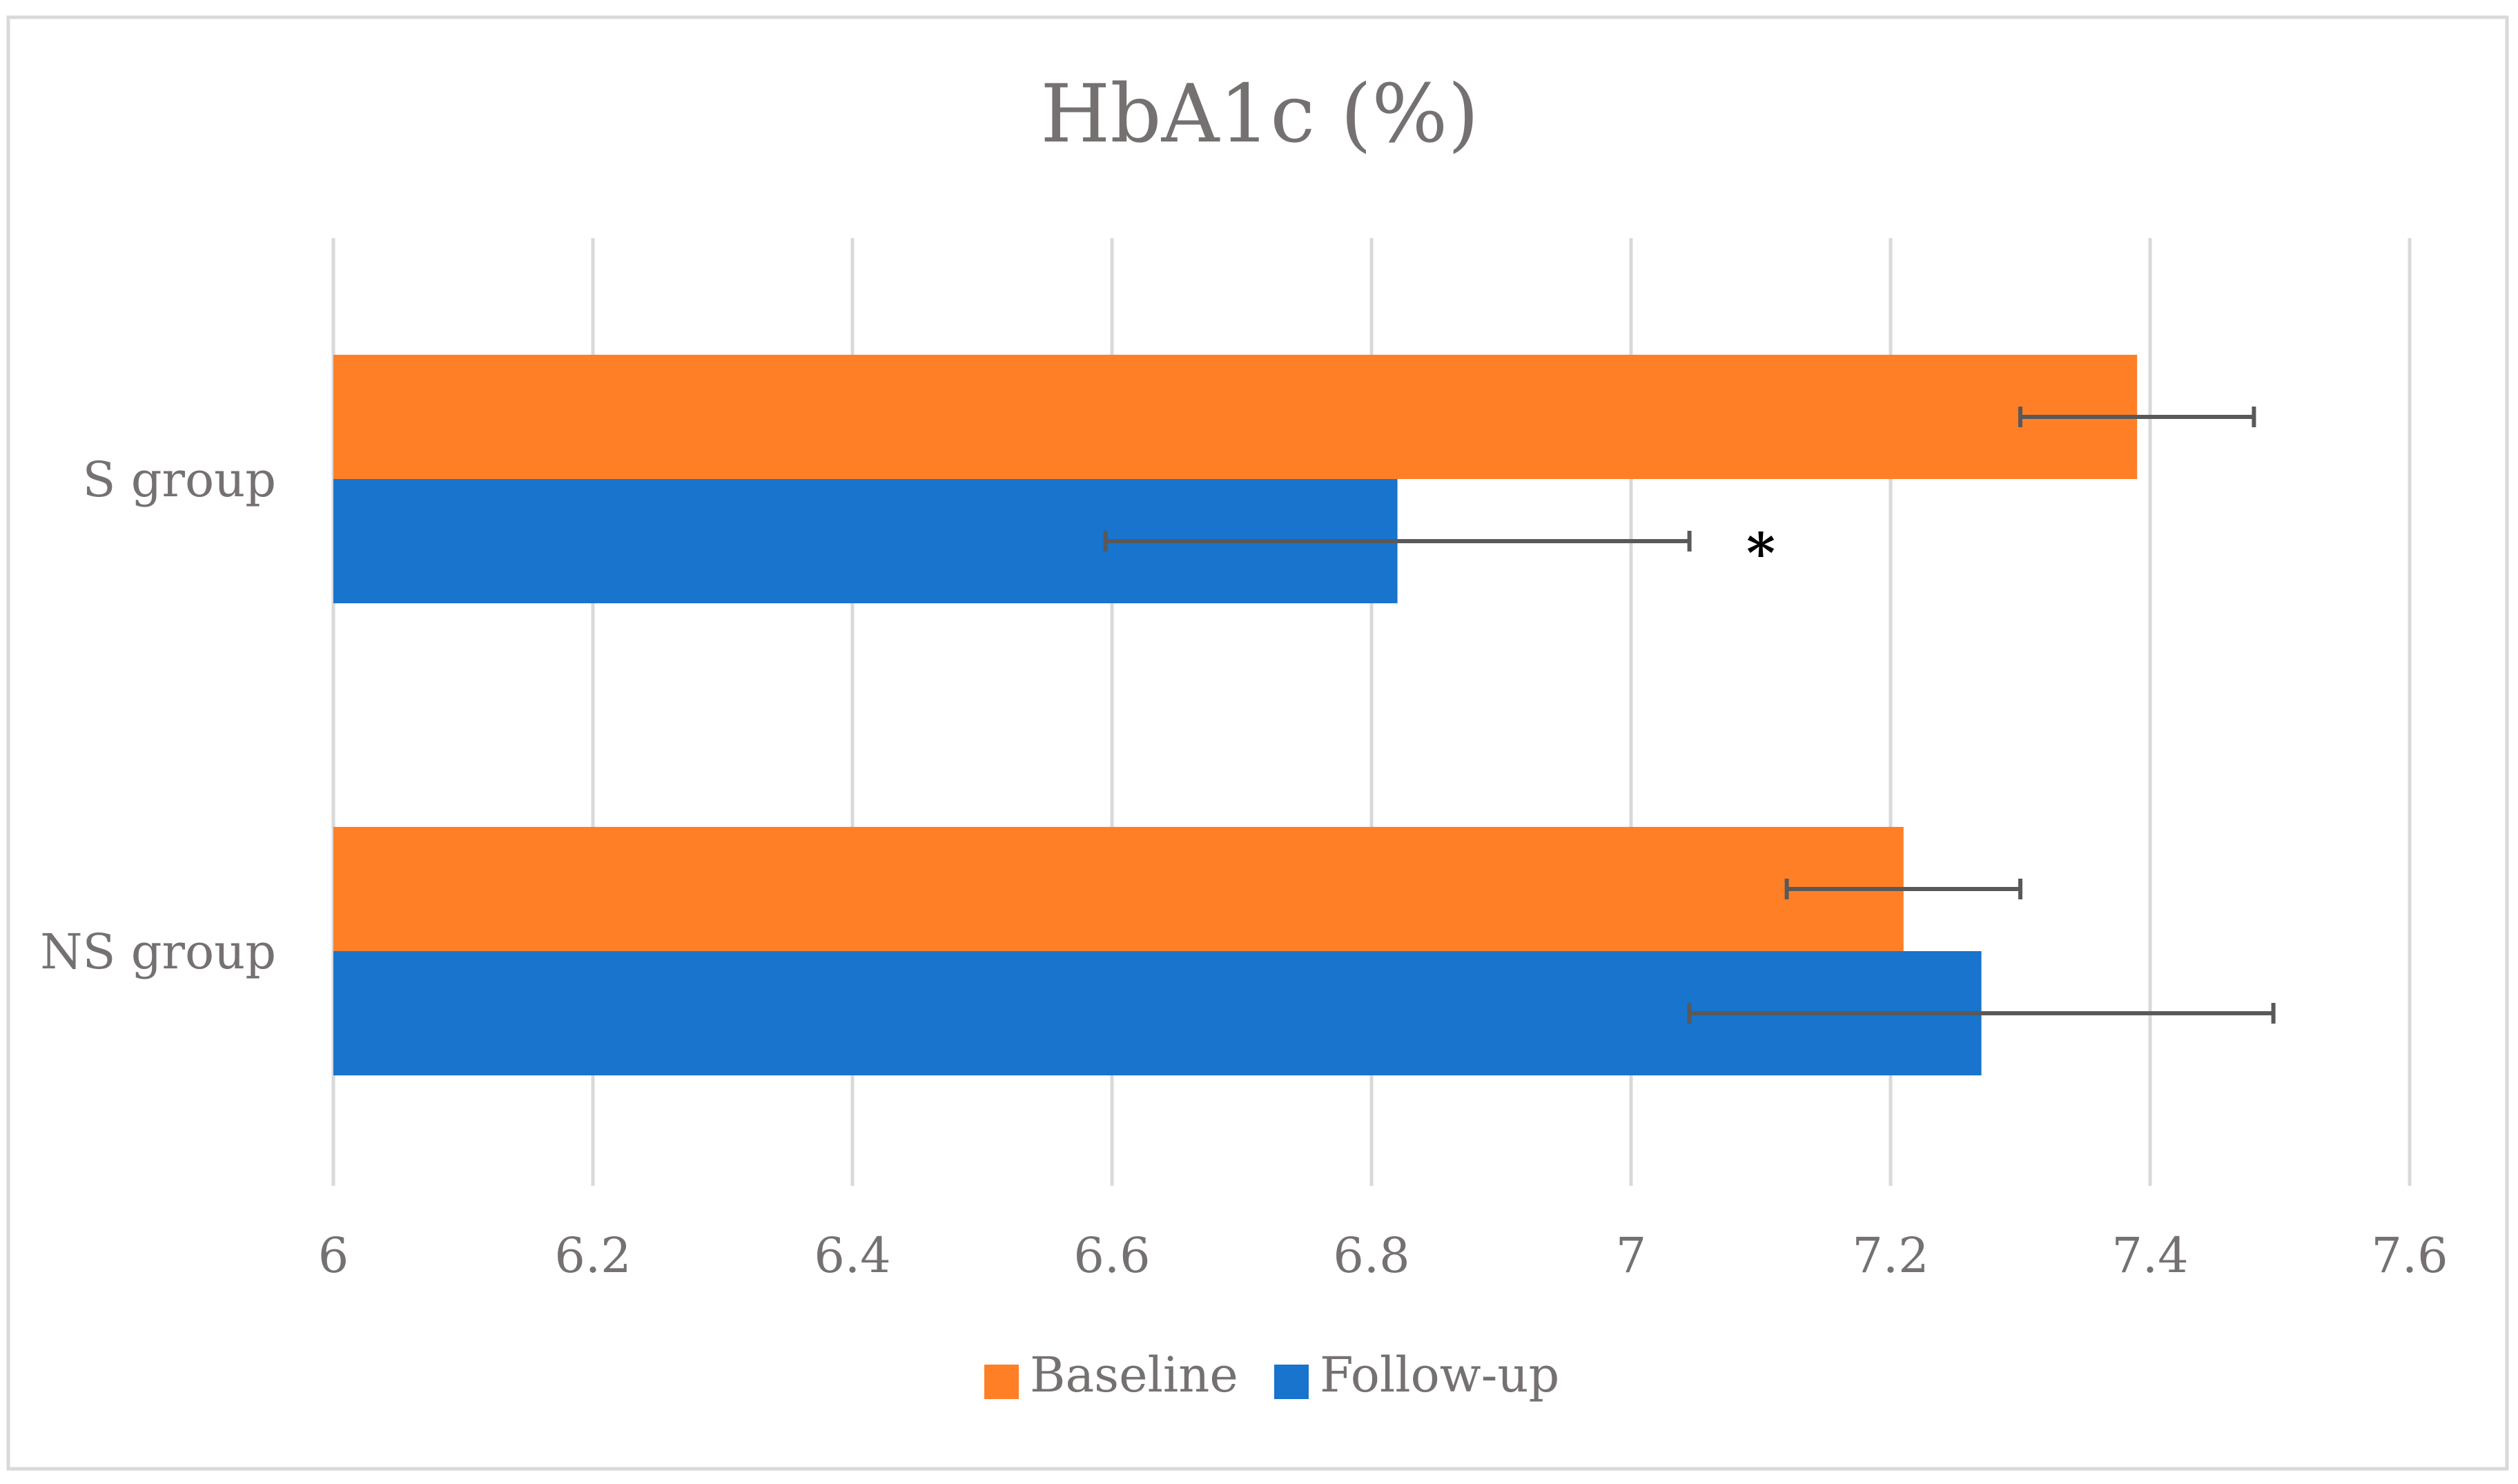  I want to click on category-label-ns-group: NS group, so click(158, 952).